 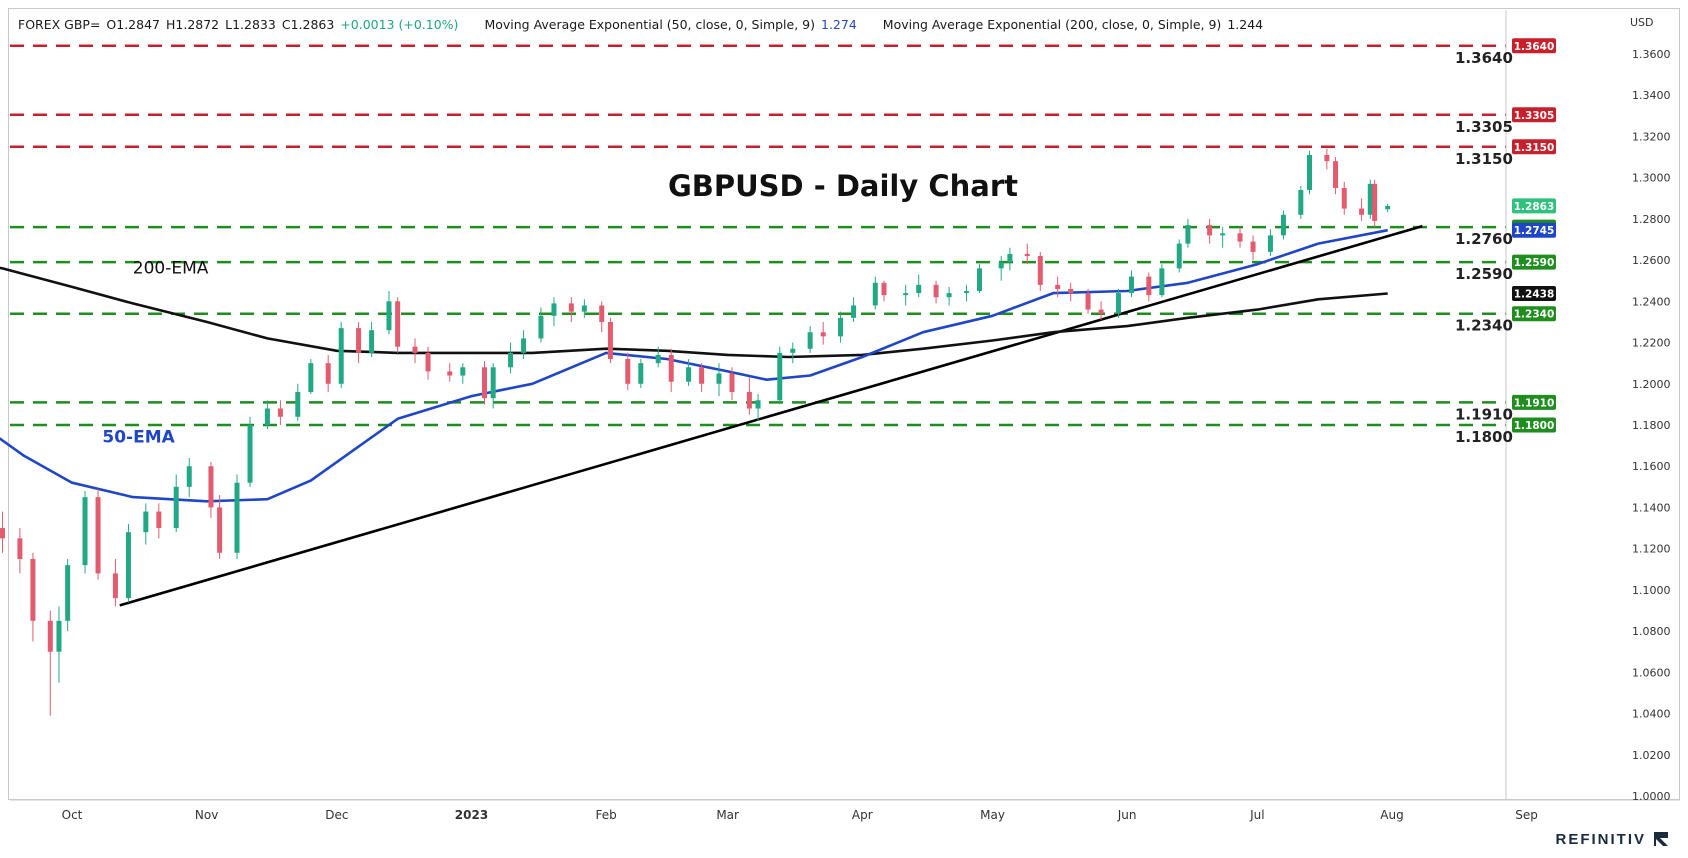 I want to click on y-tick-label: 1.2600, so click(x=1651, y=260).